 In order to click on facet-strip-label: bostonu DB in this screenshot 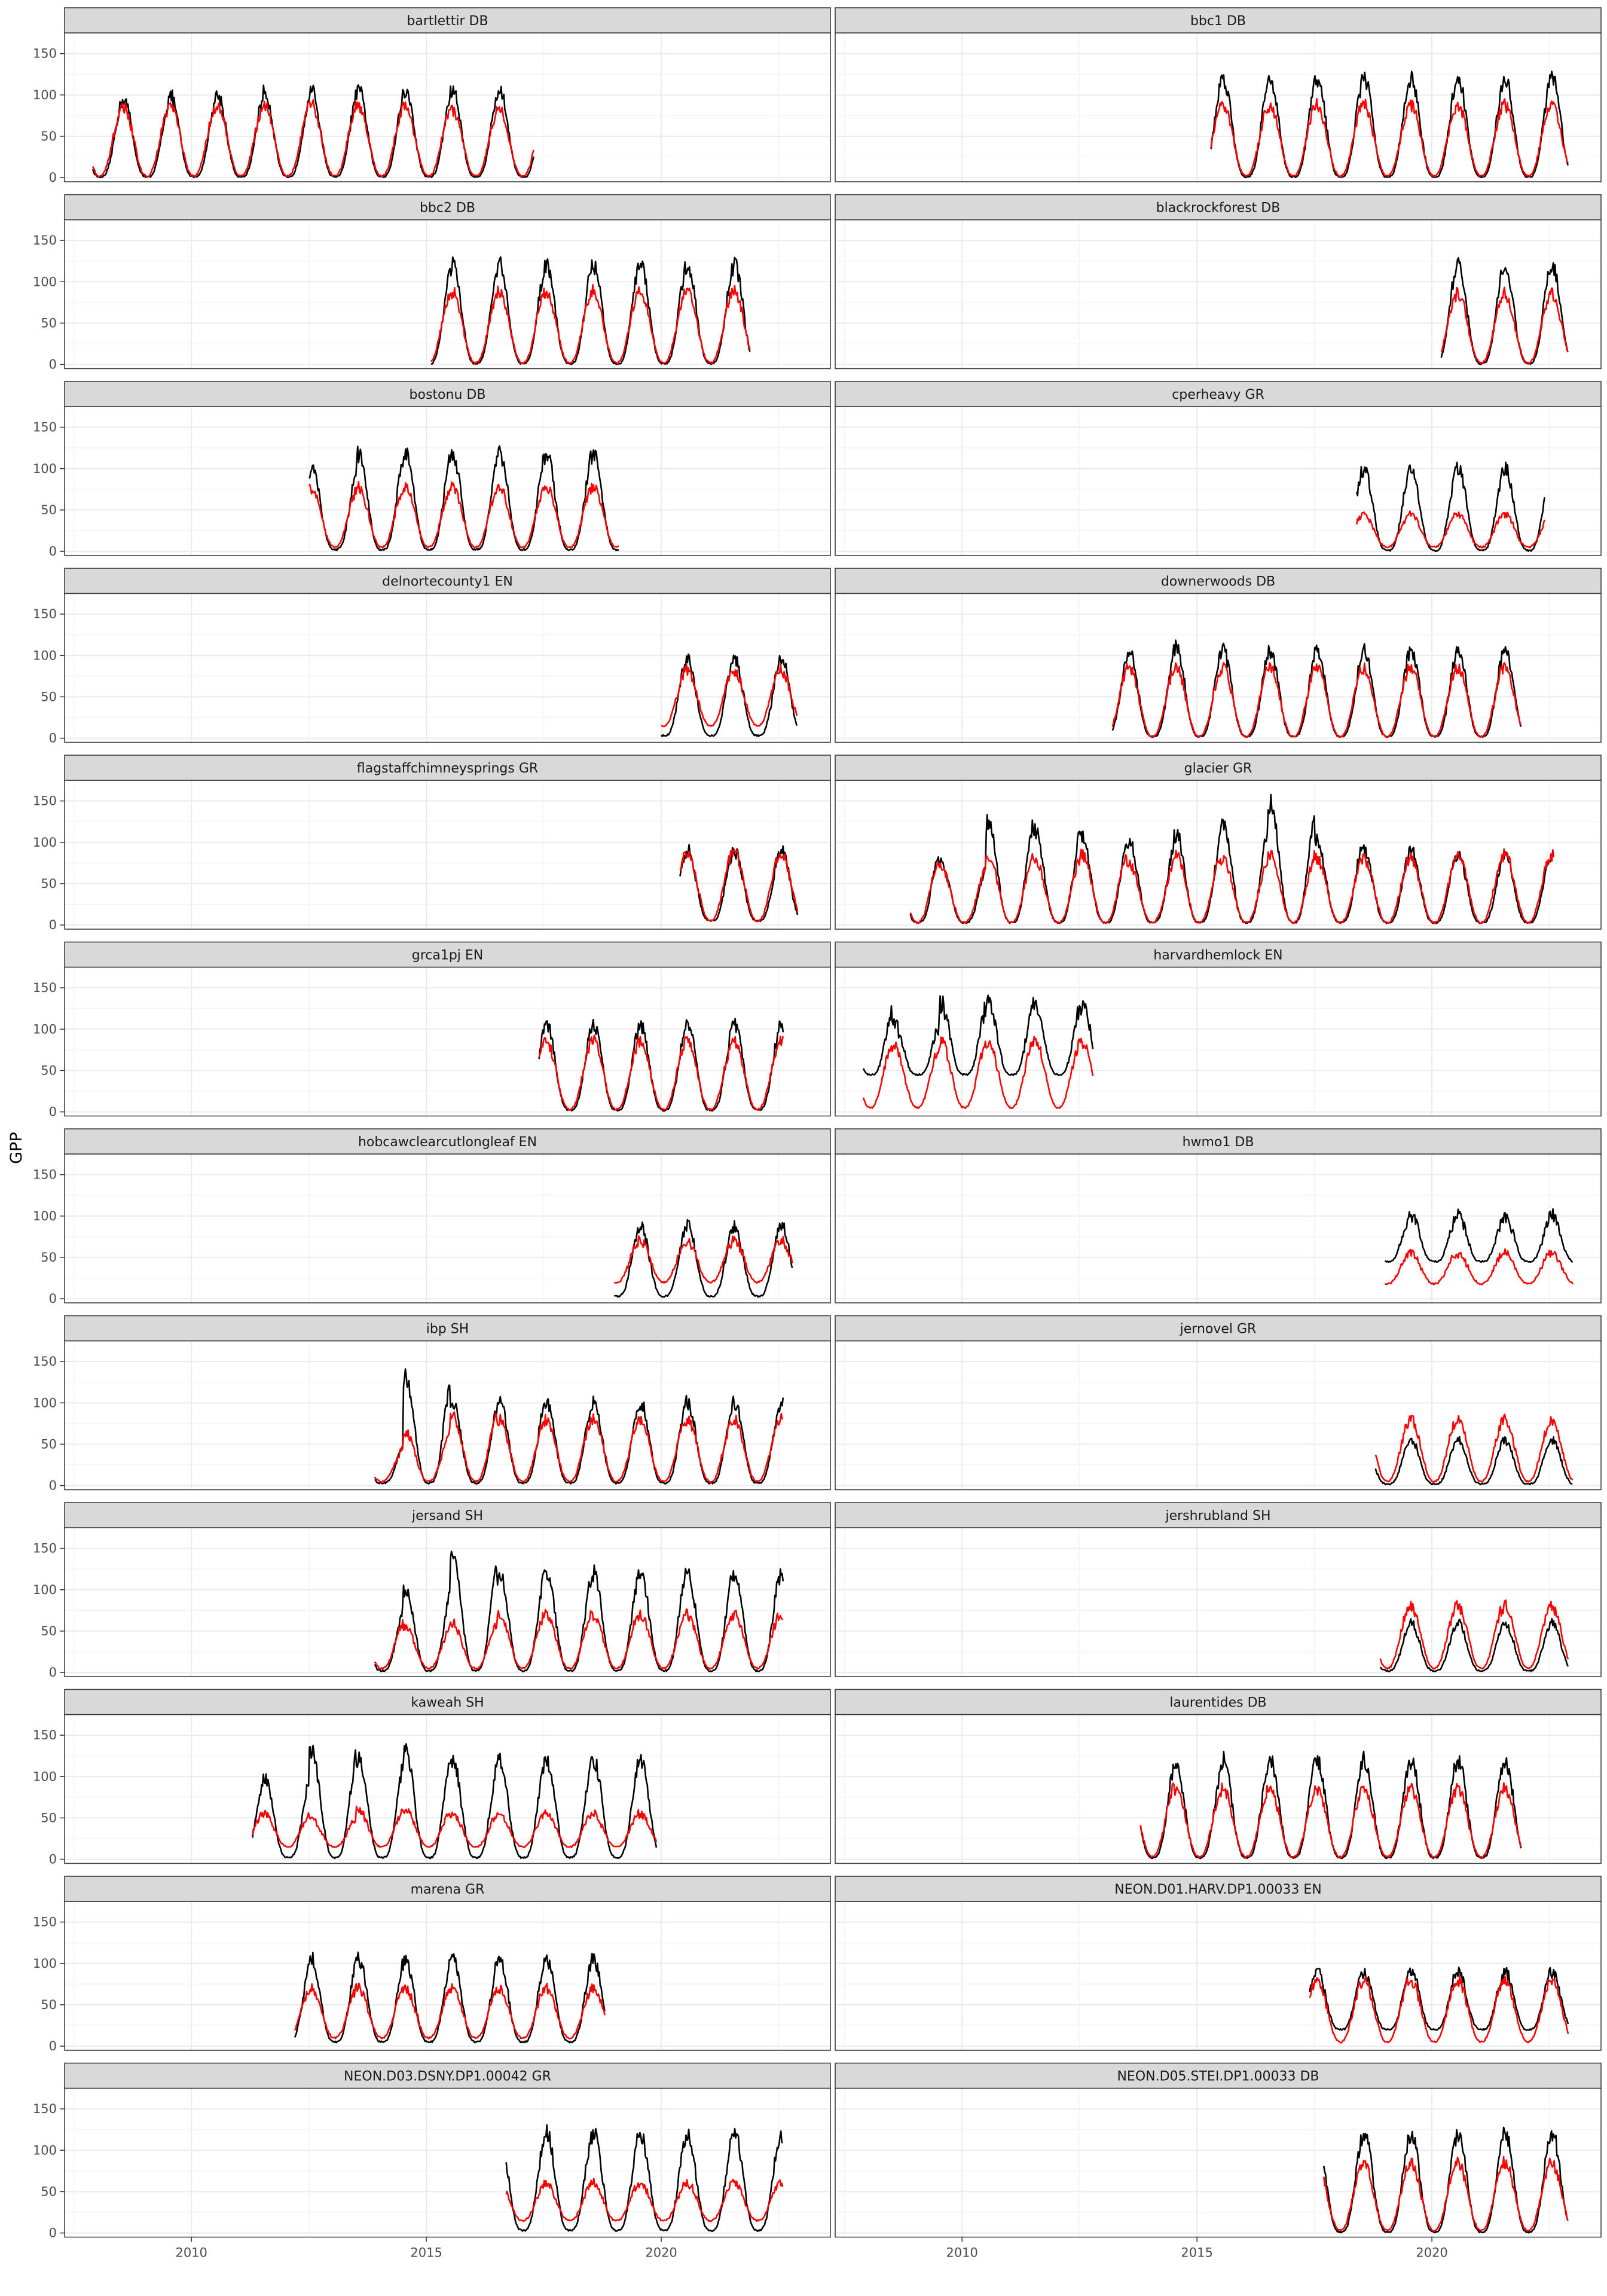, I will do `click(448, 394)`.